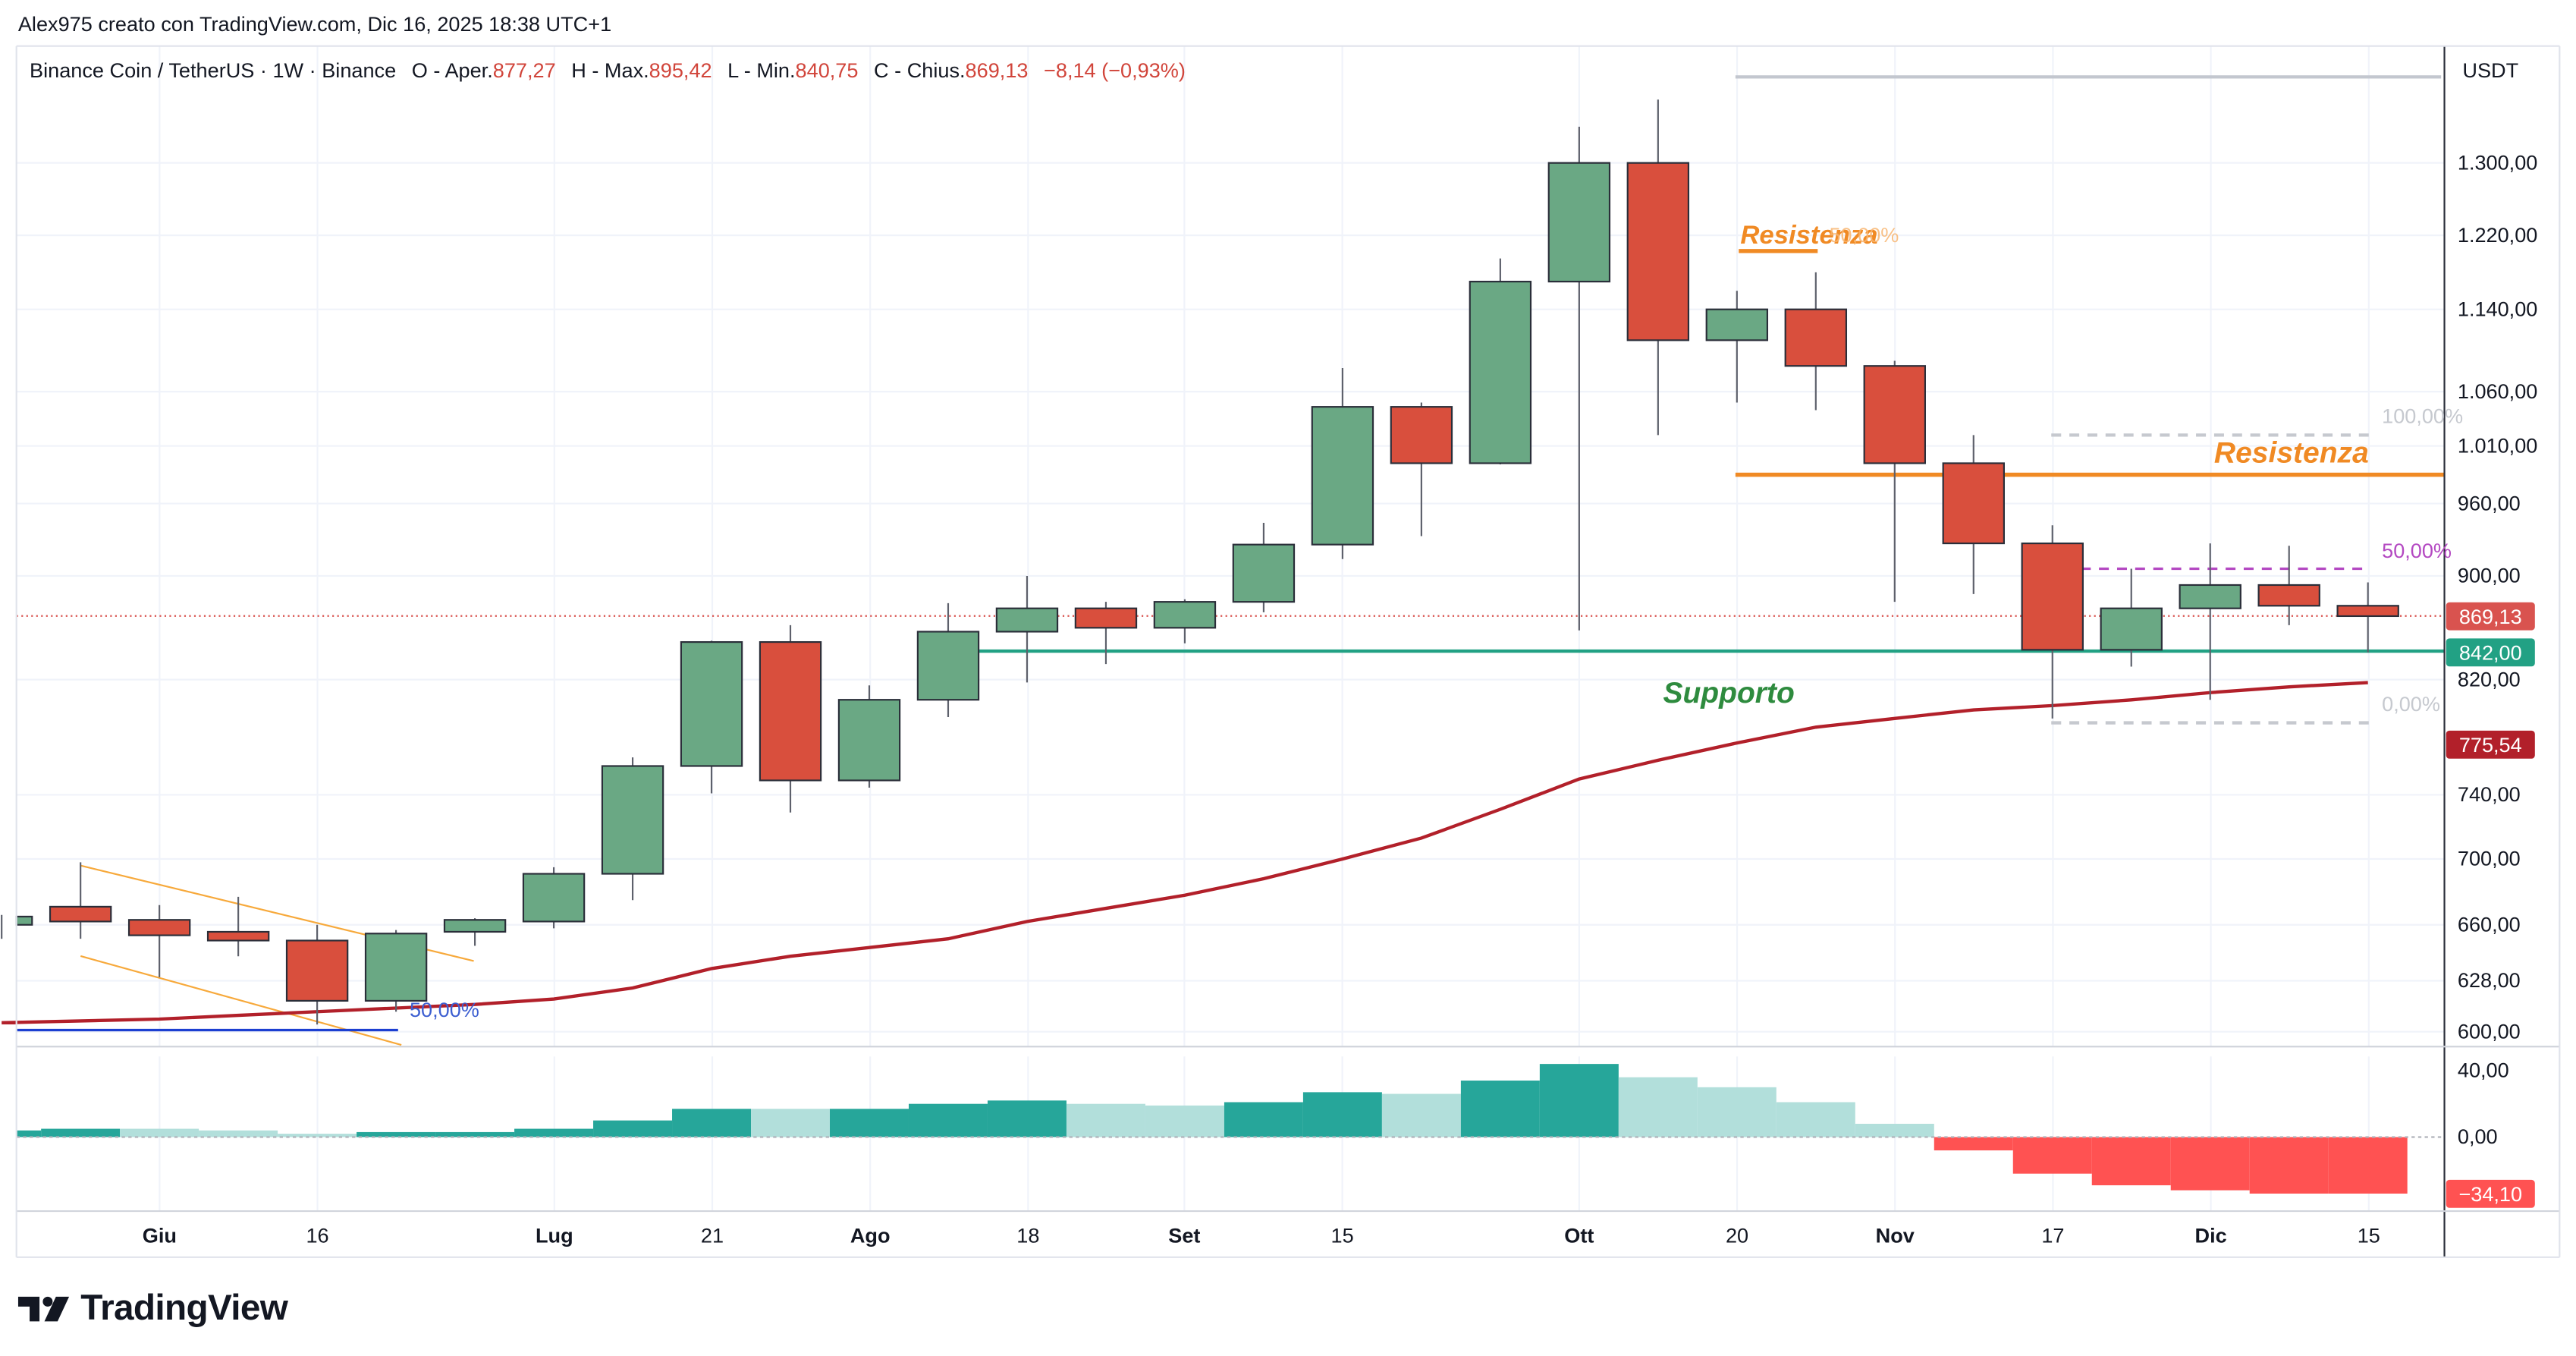  I want to click on low-label: L - Min., so click(761, 71).